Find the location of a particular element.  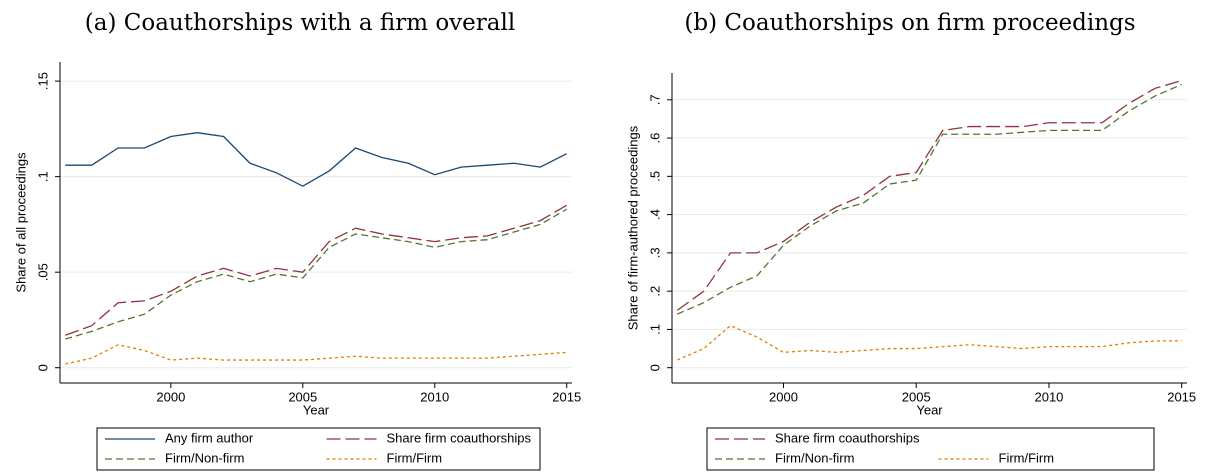

y-tick-label: .15 is located at coordinates (42, 81).